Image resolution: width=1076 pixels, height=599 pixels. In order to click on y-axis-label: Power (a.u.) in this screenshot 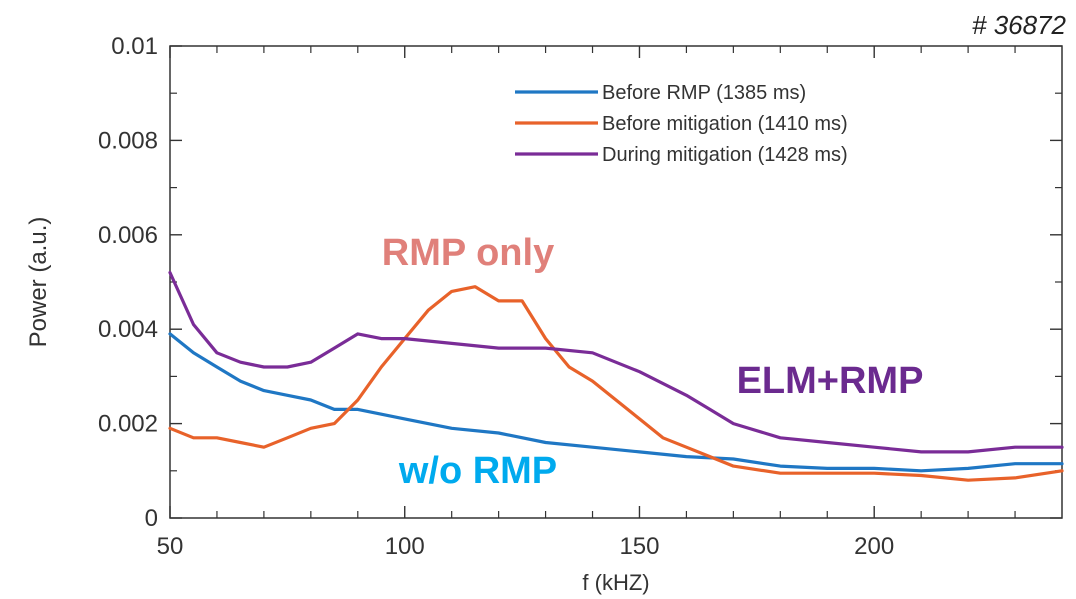, I will do `click(38, 282)`.